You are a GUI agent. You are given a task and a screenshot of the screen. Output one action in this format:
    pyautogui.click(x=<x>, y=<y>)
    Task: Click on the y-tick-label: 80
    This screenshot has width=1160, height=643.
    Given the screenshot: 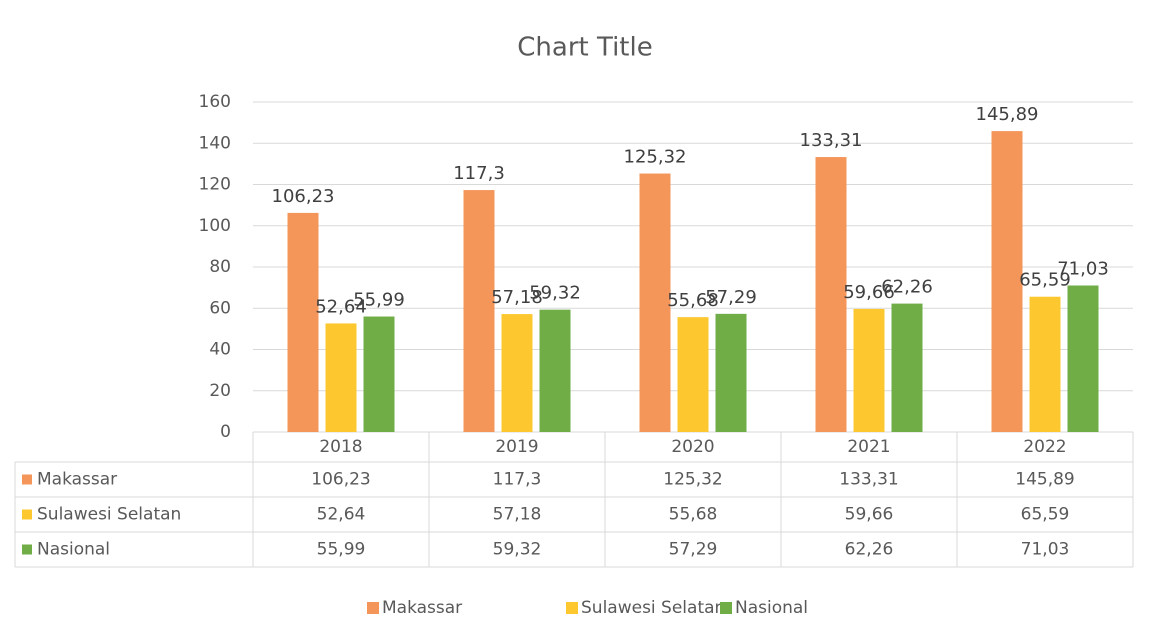 What is the action you would take?
    pyautogui.click(x=220, y=267)
    